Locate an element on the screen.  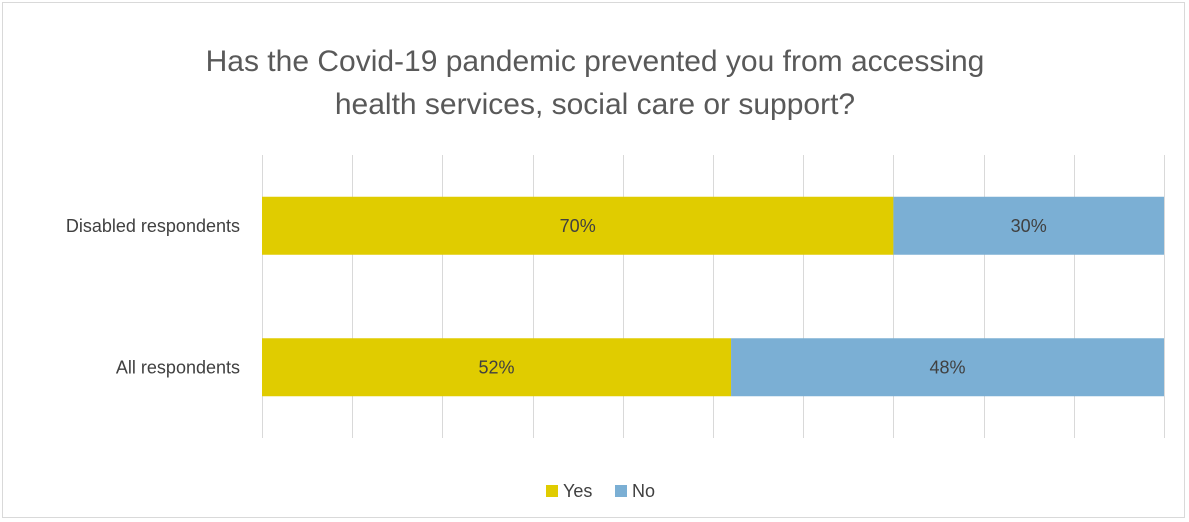
data-label: 52% is located at coordinates (497, 367).